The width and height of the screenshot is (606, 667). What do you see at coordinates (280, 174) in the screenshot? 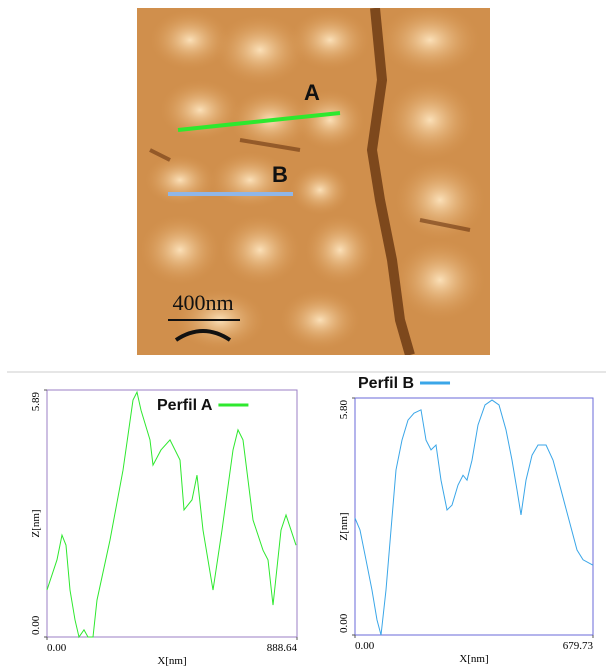
I see `label-b: B` at bounding box center [280, 174].